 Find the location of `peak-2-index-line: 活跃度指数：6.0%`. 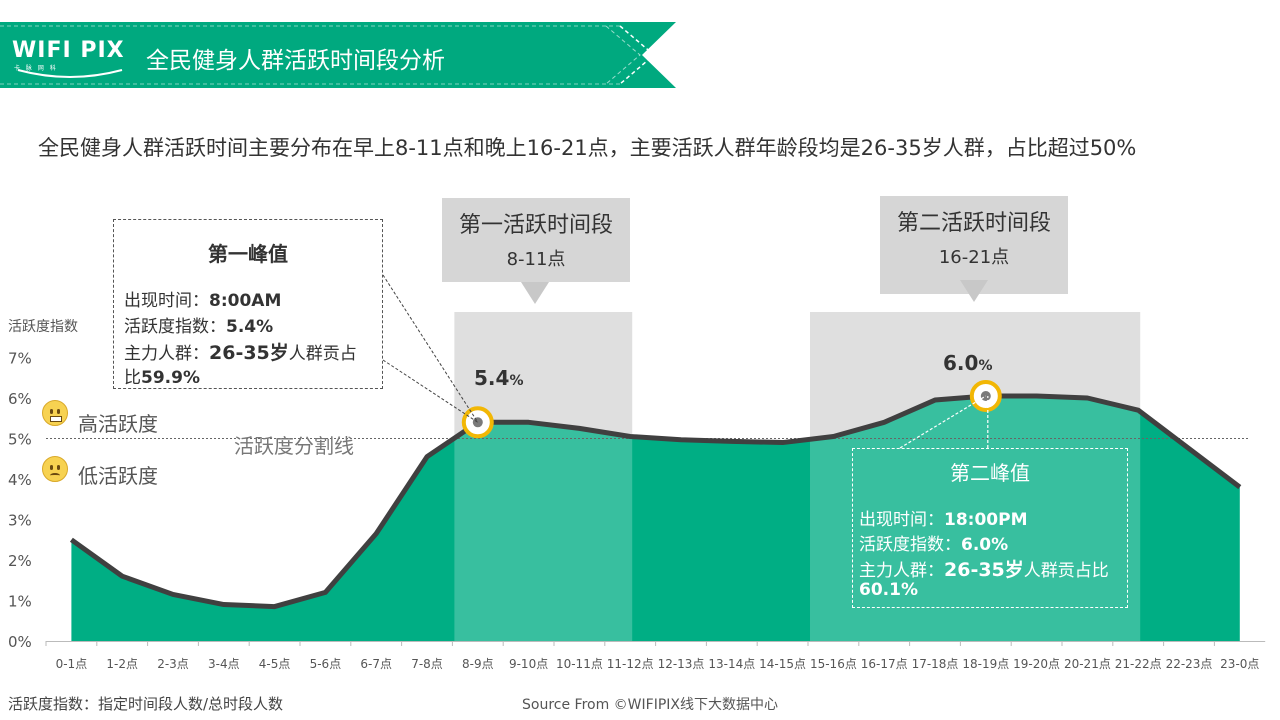

peak-2-index-line: 活跃度指数：6.0% is located at coordinates (933, 542).